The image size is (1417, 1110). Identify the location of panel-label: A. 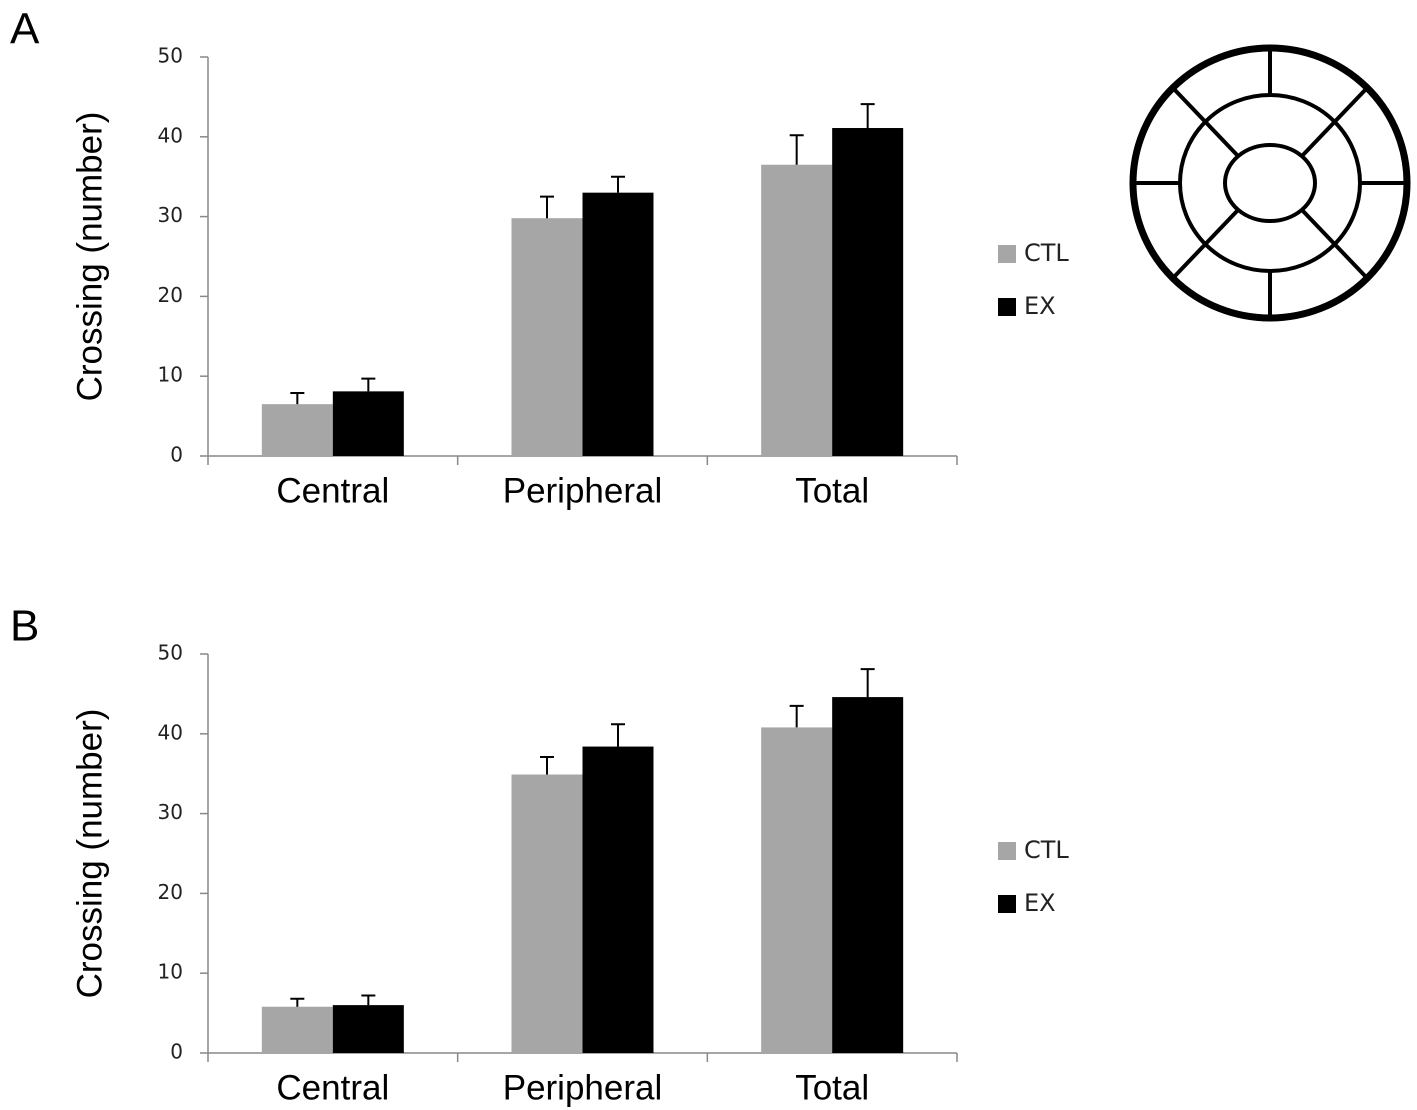
(25, 29).